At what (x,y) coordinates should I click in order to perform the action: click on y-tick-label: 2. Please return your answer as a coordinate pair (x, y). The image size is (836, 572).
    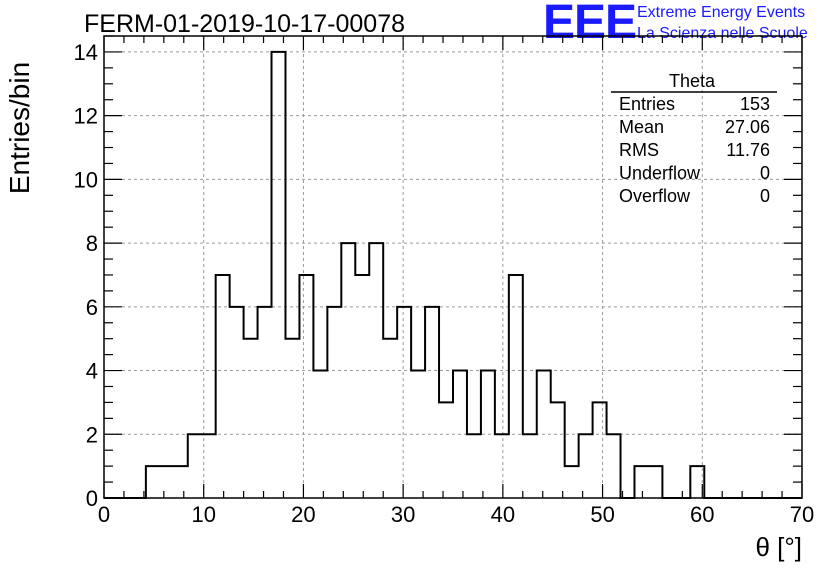
    Looking at the image, I should click on (92, 434).